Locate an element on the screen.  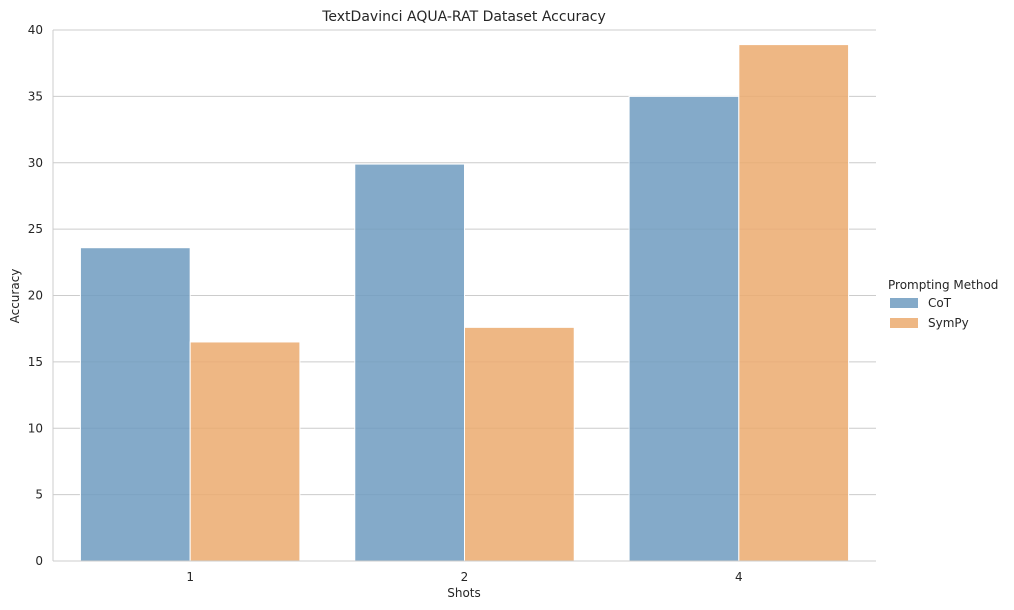
legend-label-sympy: SymPy is located at coordinates (948, 323).